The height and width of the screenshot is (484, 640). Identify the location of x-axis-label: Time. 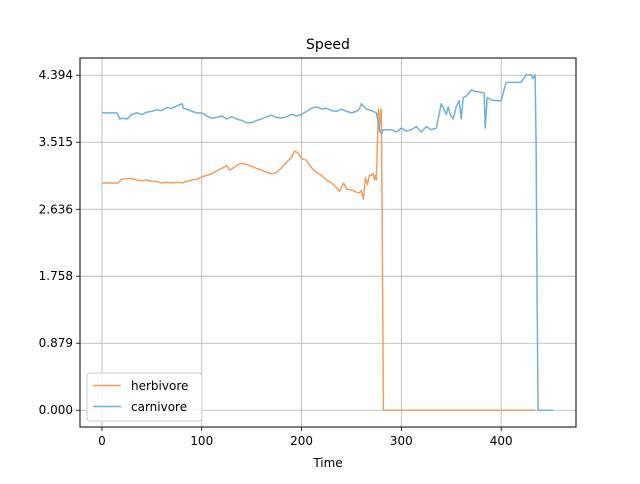
(327, 463).